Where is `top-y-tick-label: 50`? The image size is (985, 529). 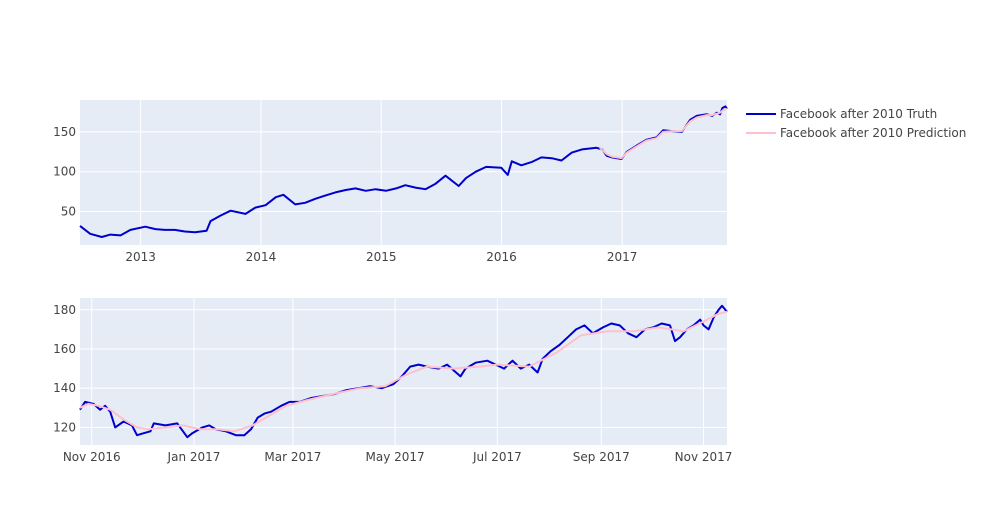 top-y-tick-label: 50 is located at coordinates (68, 212).